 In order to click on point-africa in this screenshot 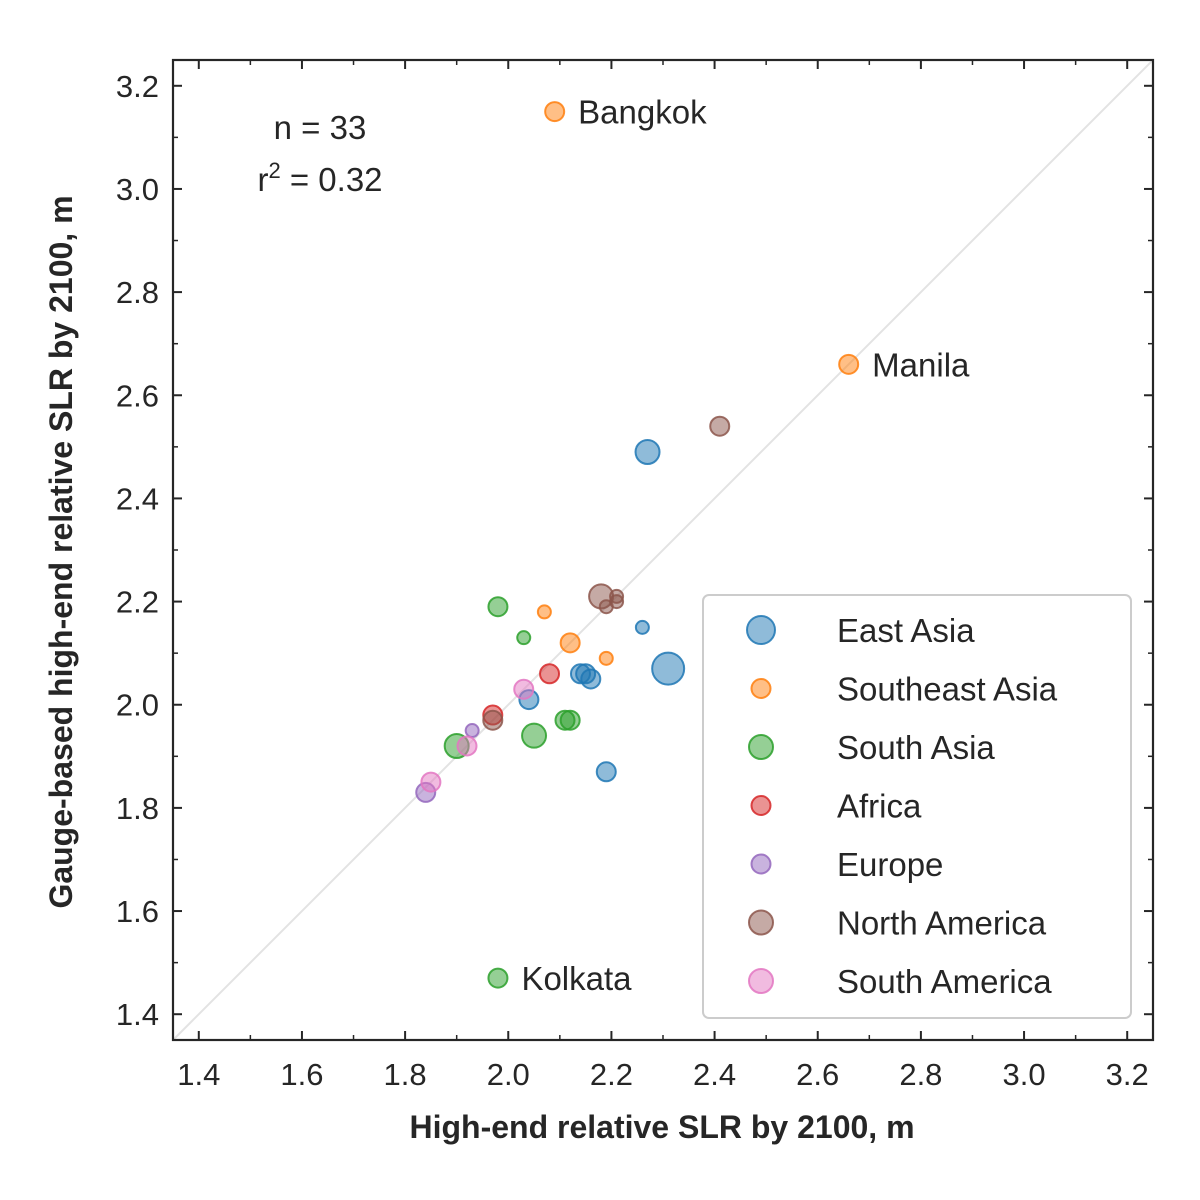, I will do `click(550, 674)`.